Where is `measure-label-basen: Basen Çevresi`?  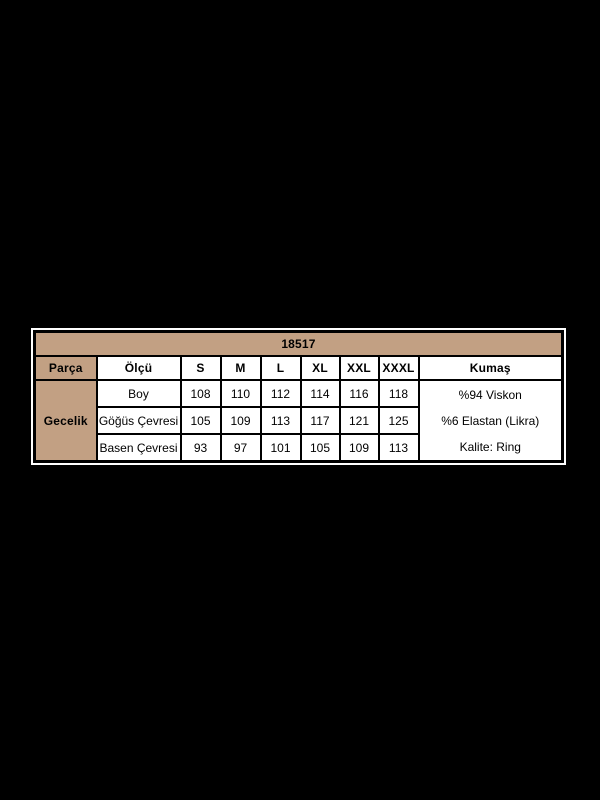 measure-label-basen: Basen Çevresi is located at coordinates (138, 448).